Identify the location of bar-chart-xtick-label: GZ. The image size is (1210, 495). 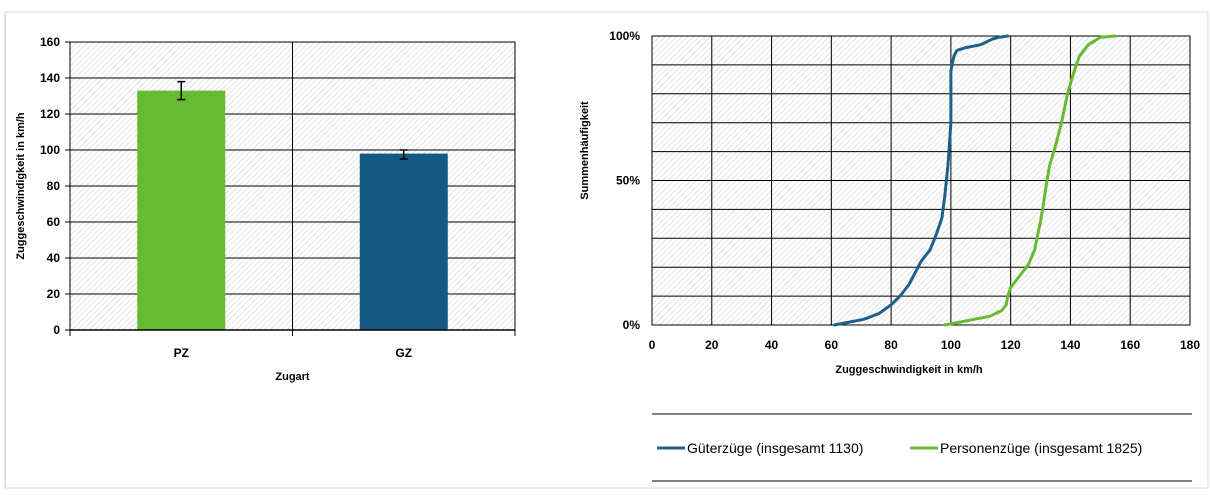
(403, 353).